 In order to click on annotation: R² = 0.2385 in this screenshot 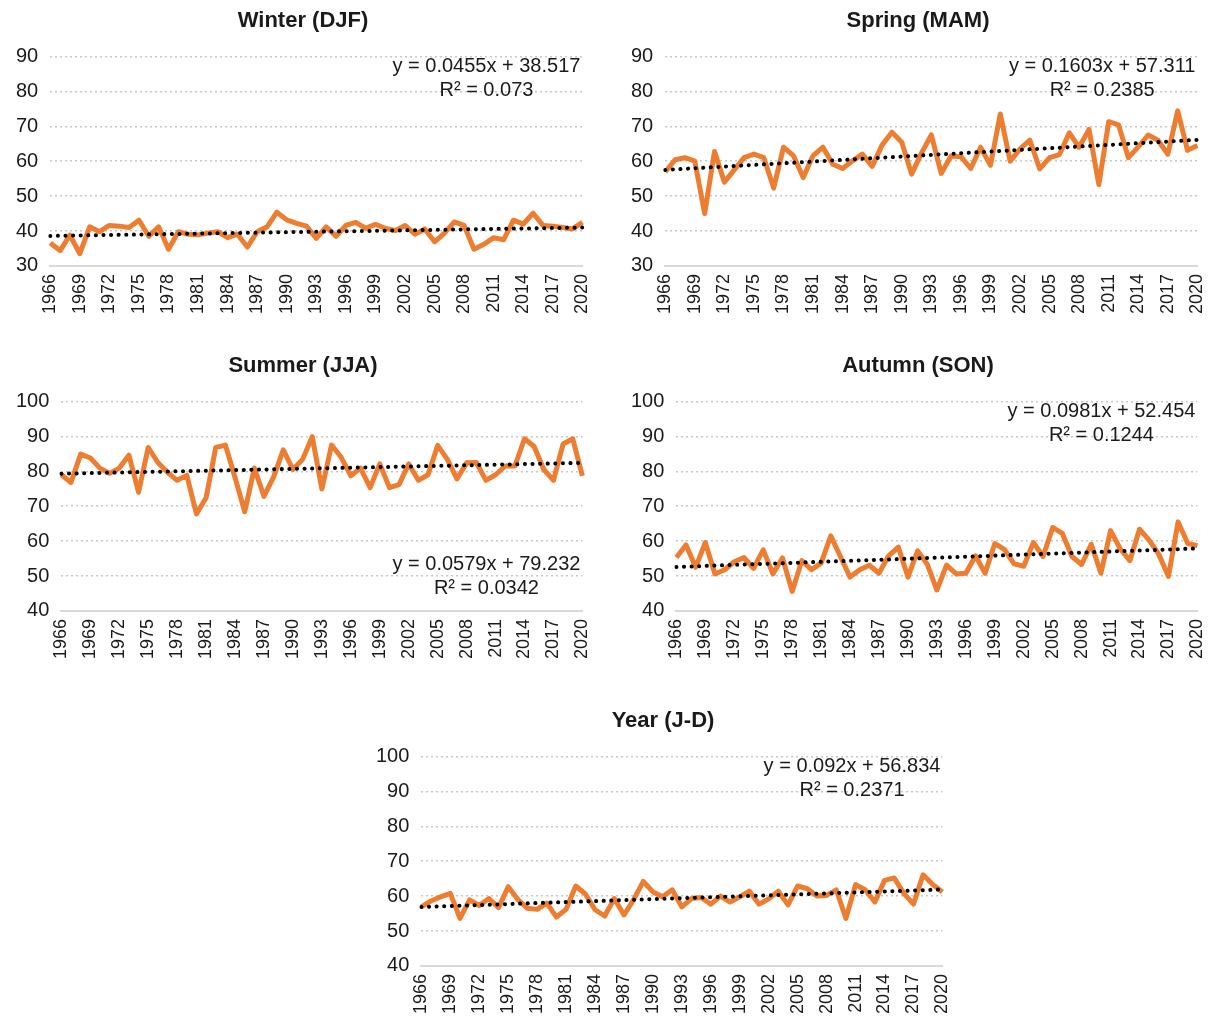, I will do `click(1102, 88)`.